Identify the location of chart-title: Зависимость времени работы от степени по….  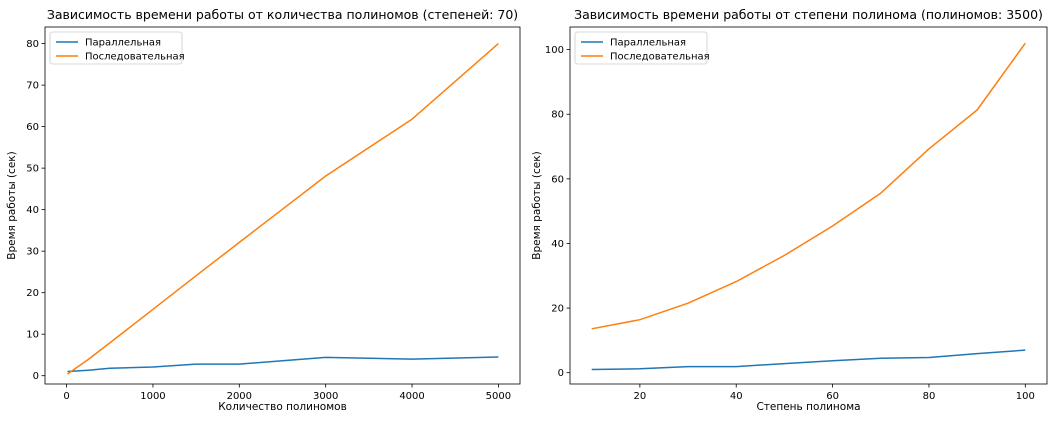
(808, 14).